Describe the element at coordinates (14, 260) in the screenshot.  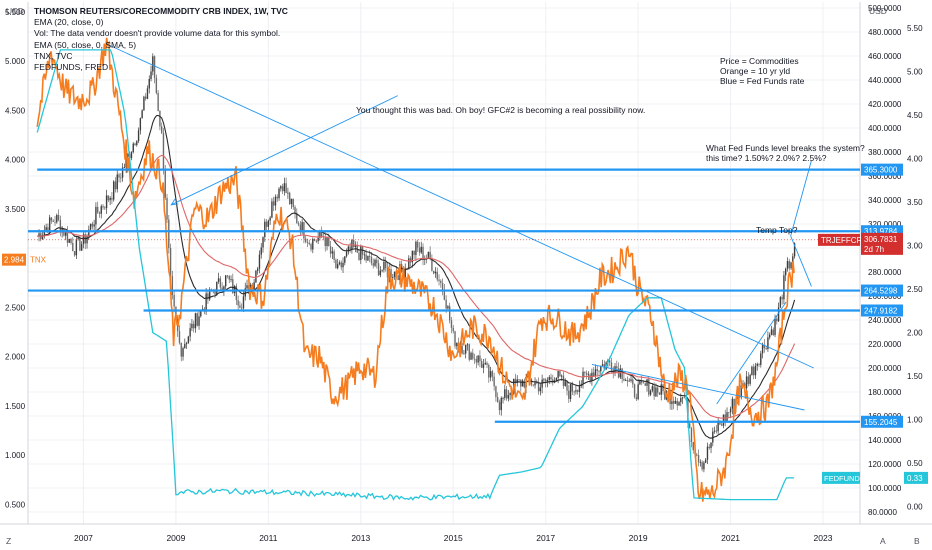
I see `tnx-value-label: 2.984` at that location.